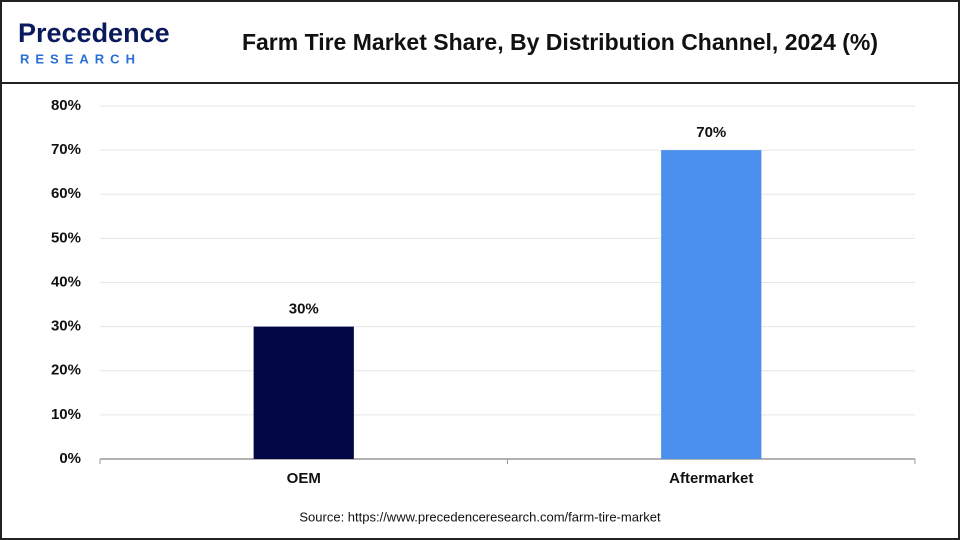 The height and width of the screenshot is (540, 960). I want to click on value-label: 70%, so click(711, 132).